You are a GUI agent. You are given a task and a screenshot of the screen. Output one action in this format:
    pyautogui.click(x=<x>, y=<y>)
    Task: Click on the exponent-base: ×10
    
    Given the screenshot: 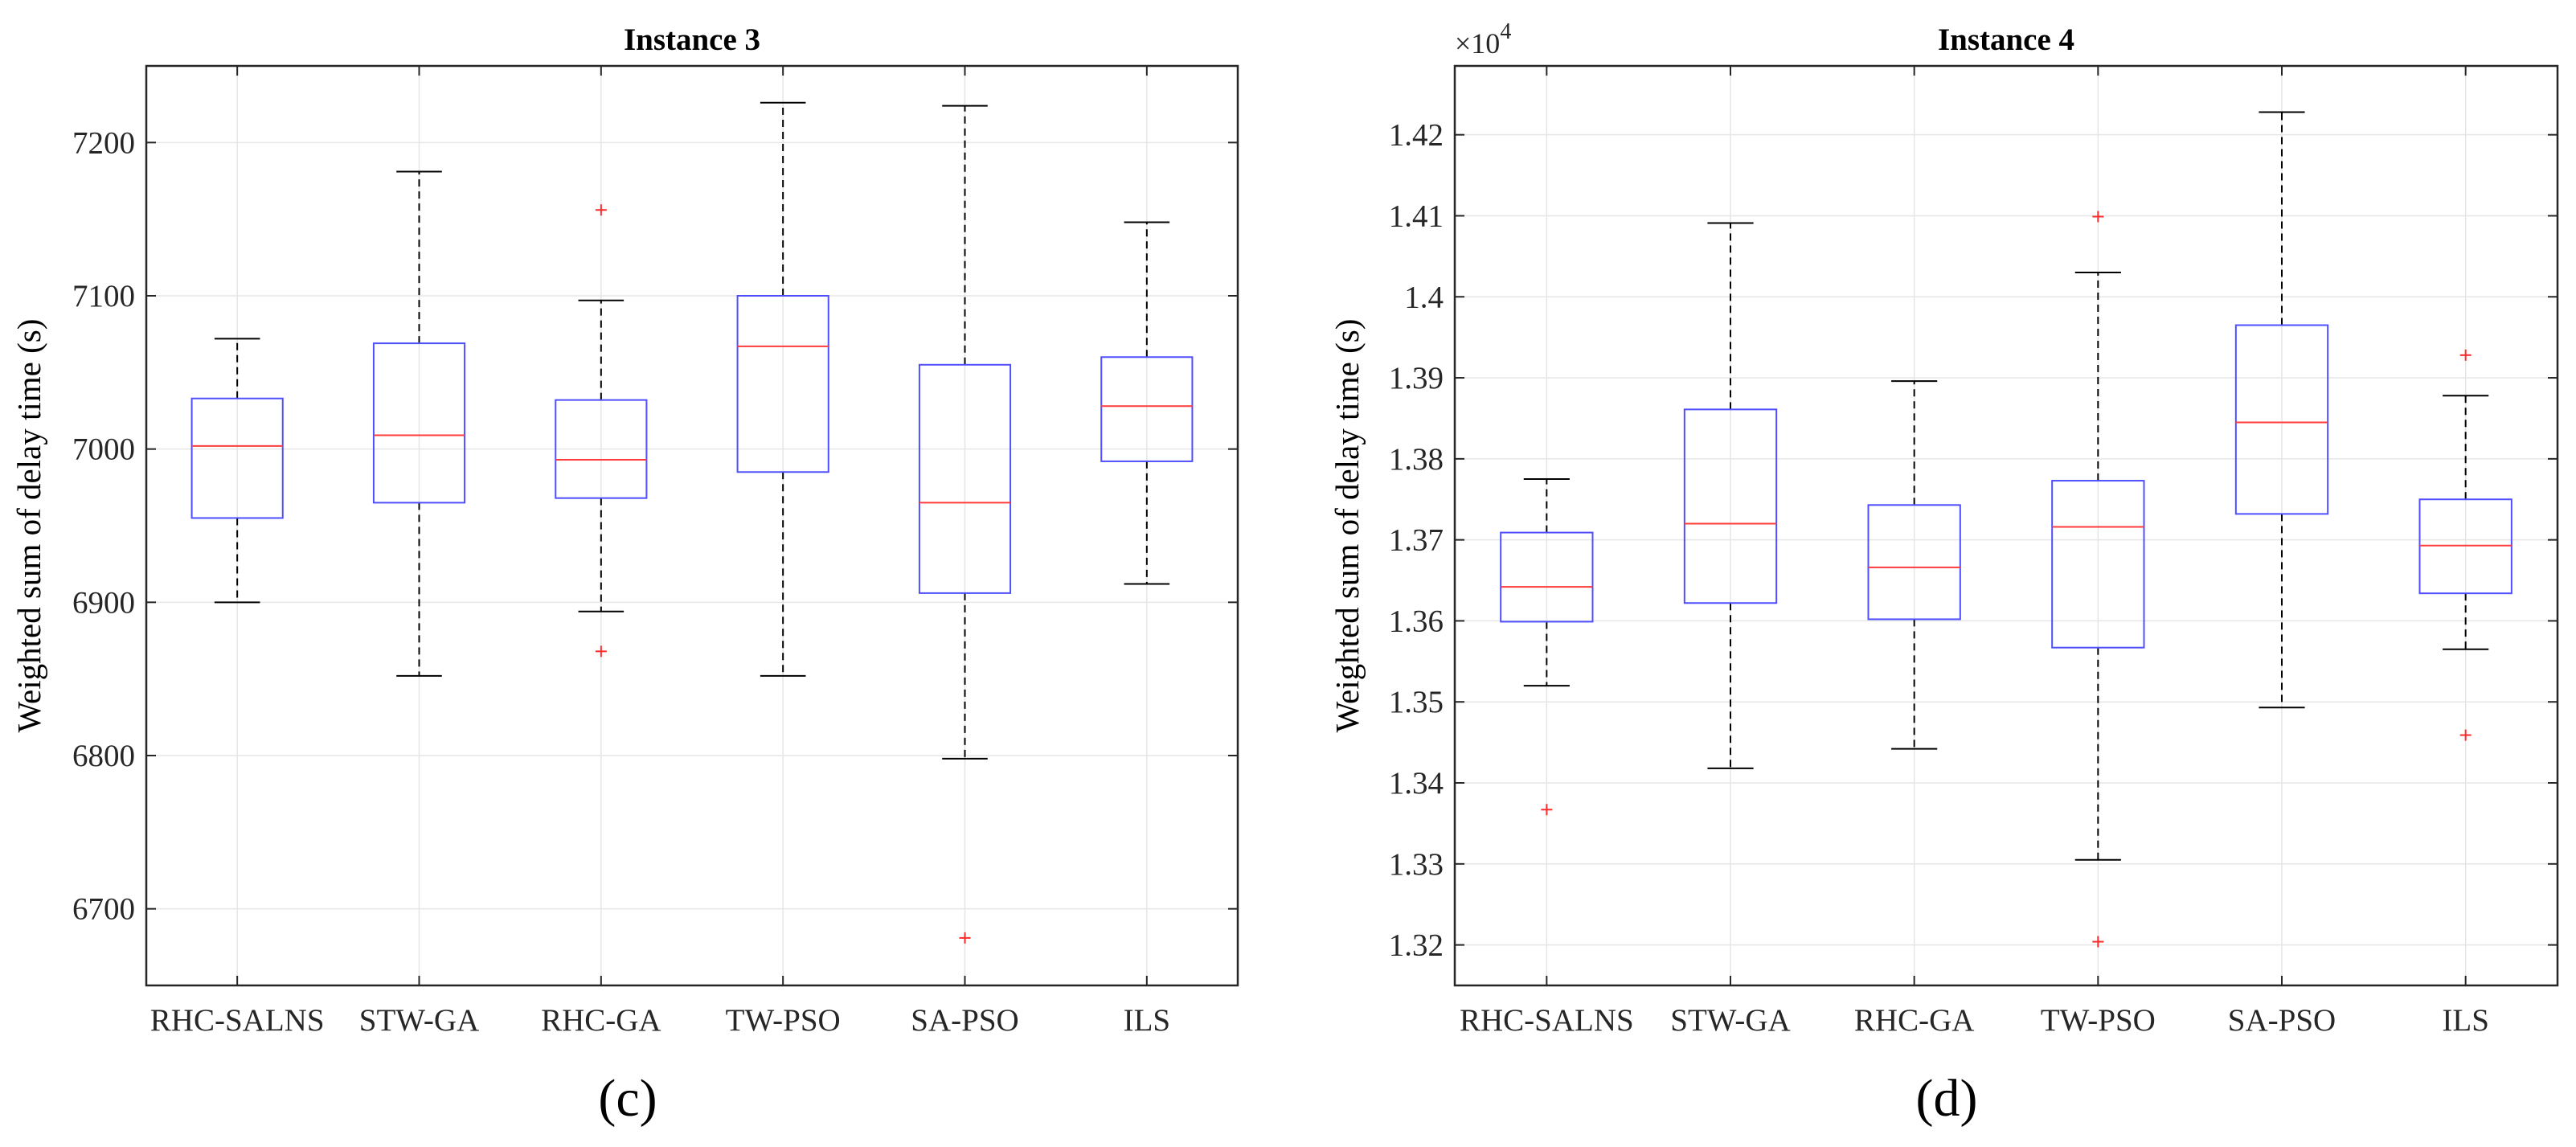 What is the action you would take?
    pyautogui.click(x=1477, y=43)
    